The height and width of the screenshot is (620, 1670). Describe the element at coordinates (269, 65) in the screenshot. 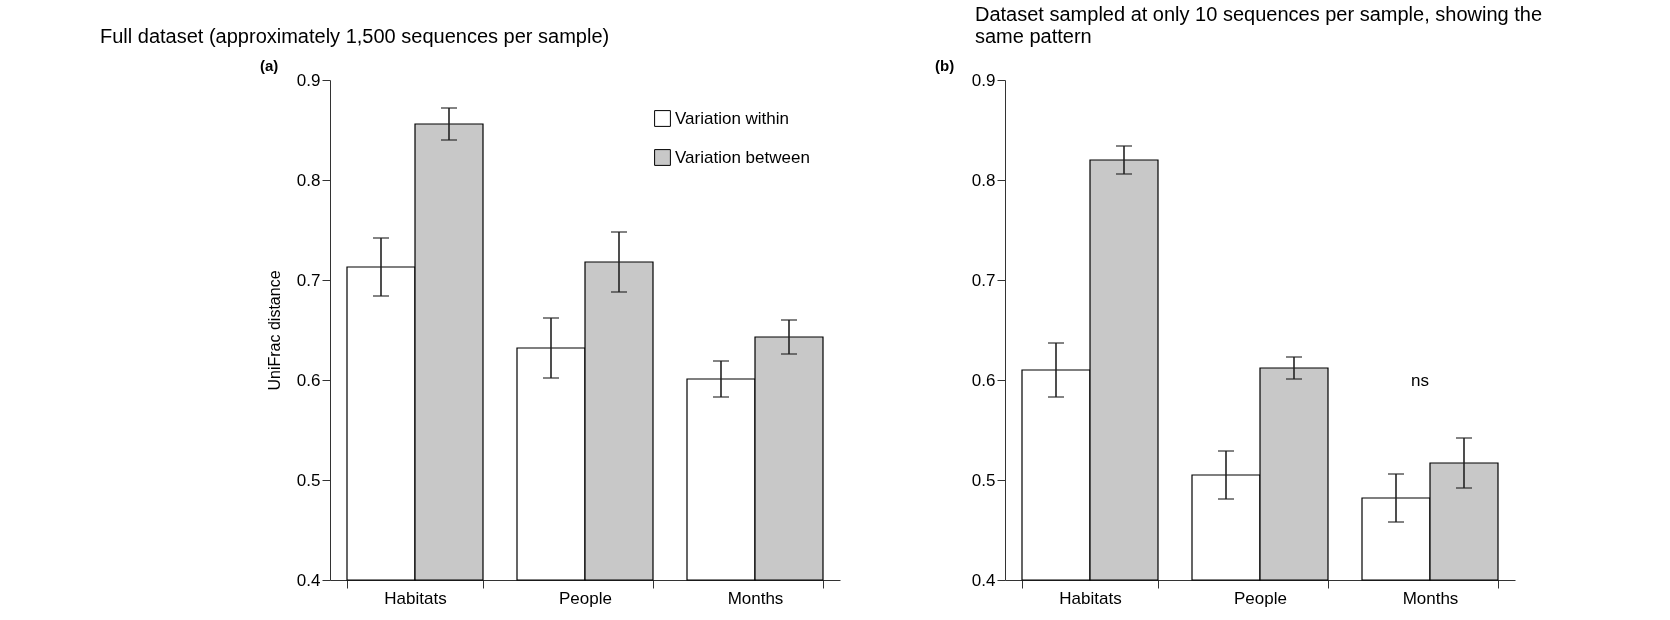

I see `text: (a)` at that location.